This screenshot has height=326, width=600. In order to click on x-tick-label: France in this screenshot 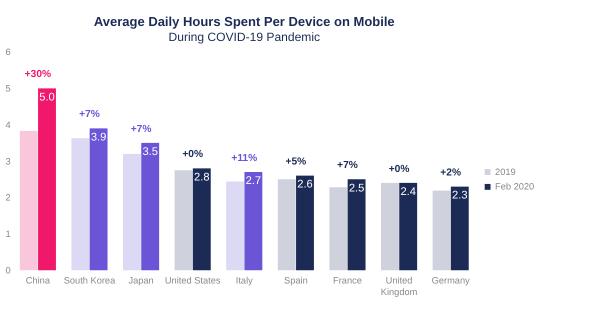, I will do `click(347, 281)`.